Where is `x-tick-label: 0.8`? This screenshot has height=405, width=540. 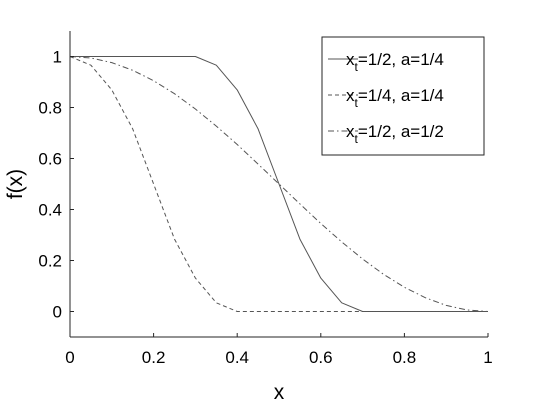 x-tick-label: 0.8 is located at coordinates (405, 357).